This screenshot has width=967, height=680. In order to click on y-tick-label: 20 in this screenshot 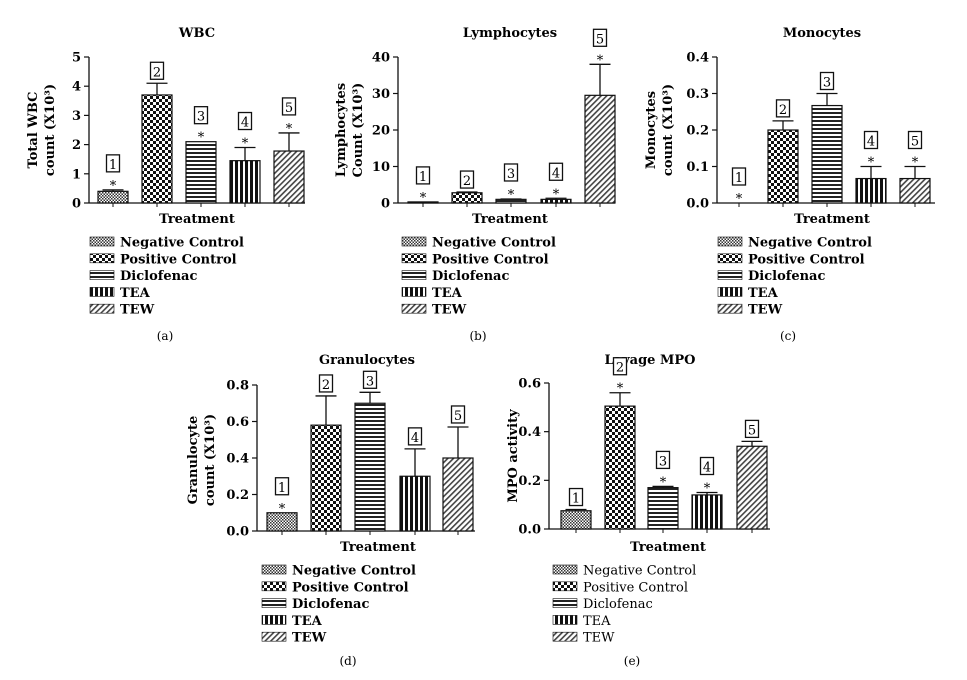, I will do `click(381, 131)`.